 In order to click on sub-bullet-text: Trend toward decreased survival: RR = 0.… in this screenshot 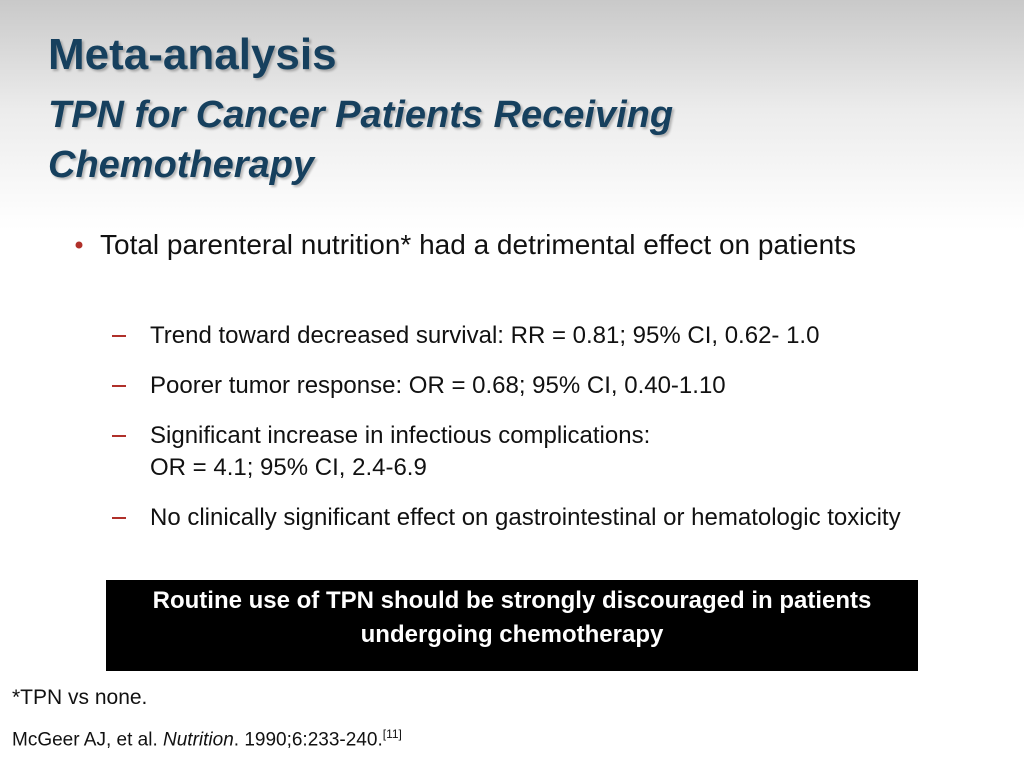, I will do `click(485, 335)`.